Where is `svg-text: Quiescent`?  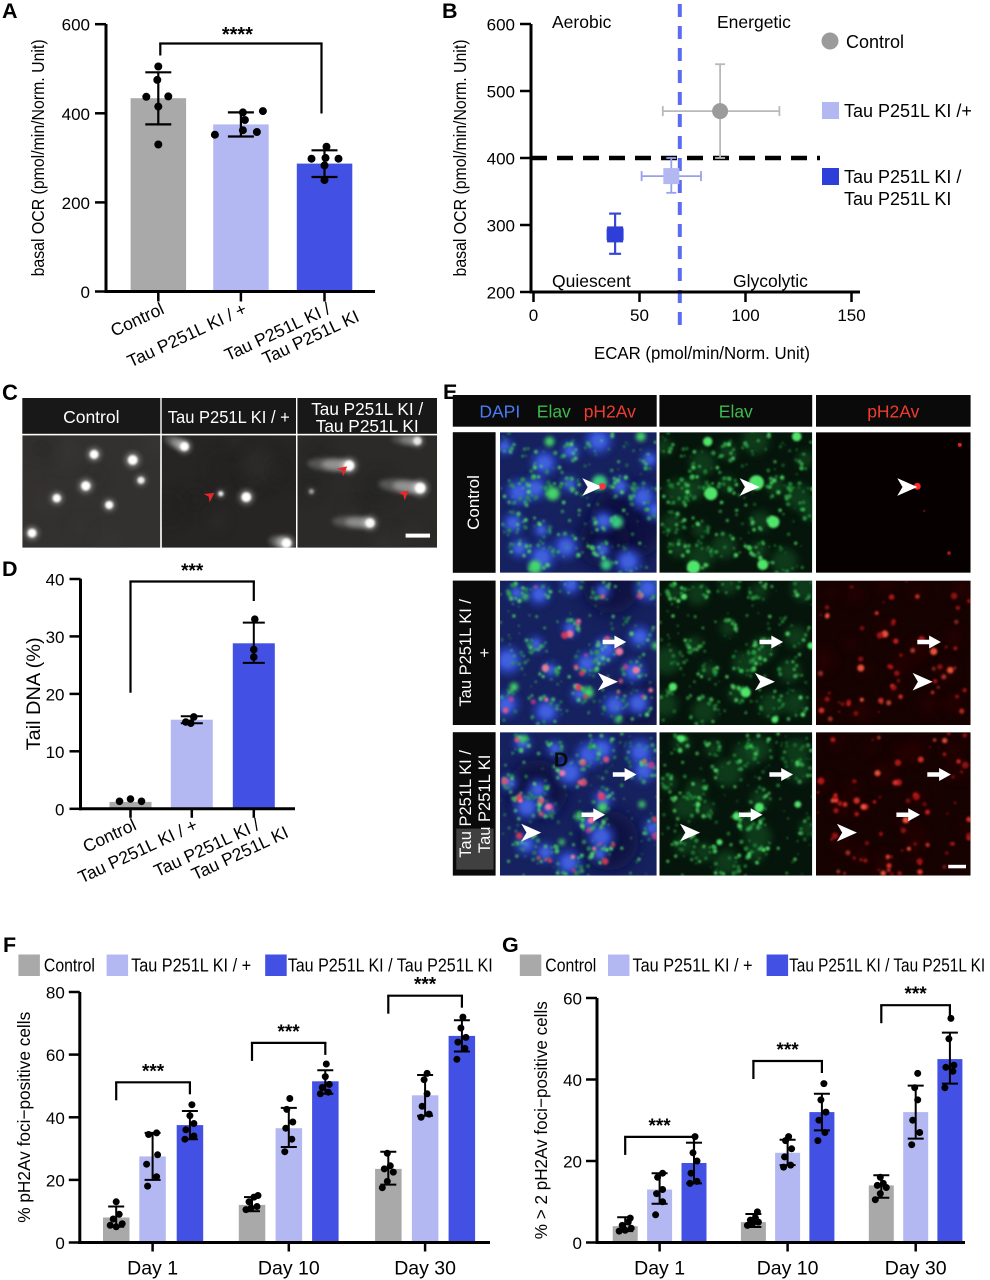 svg-text: Quiescent is located at coordinates (591, 281).